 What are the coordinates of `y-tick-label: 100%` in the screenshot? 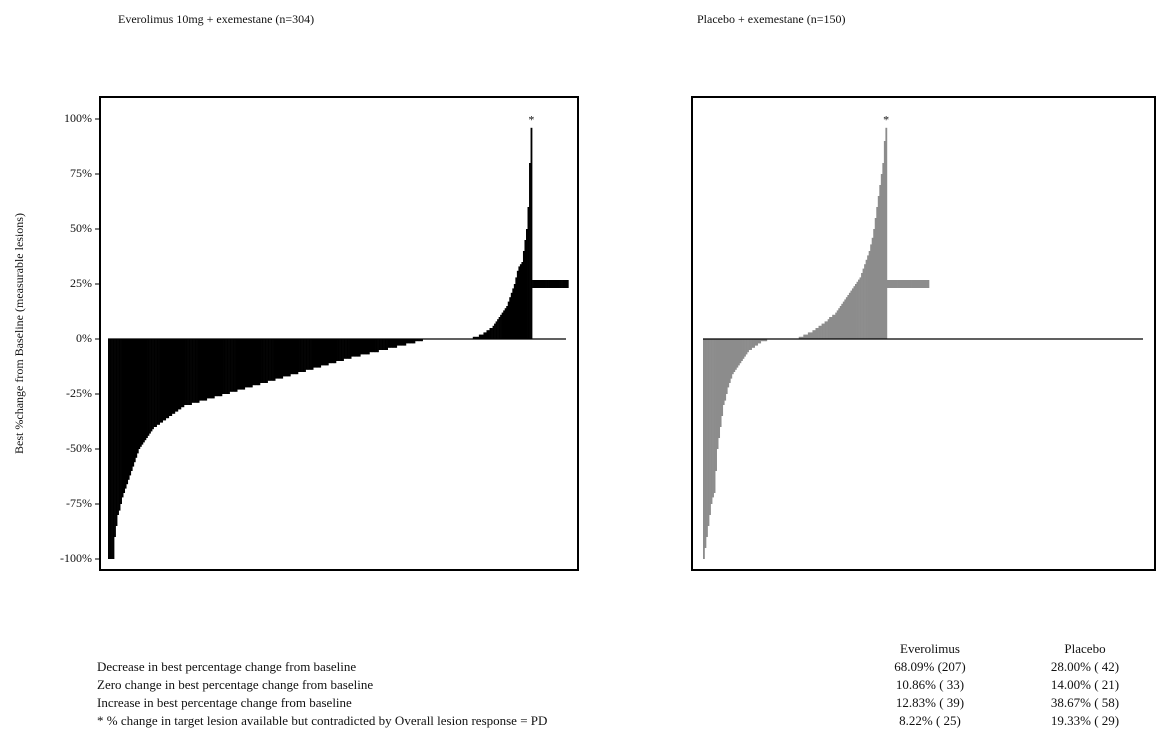 It's located at (78, 118).